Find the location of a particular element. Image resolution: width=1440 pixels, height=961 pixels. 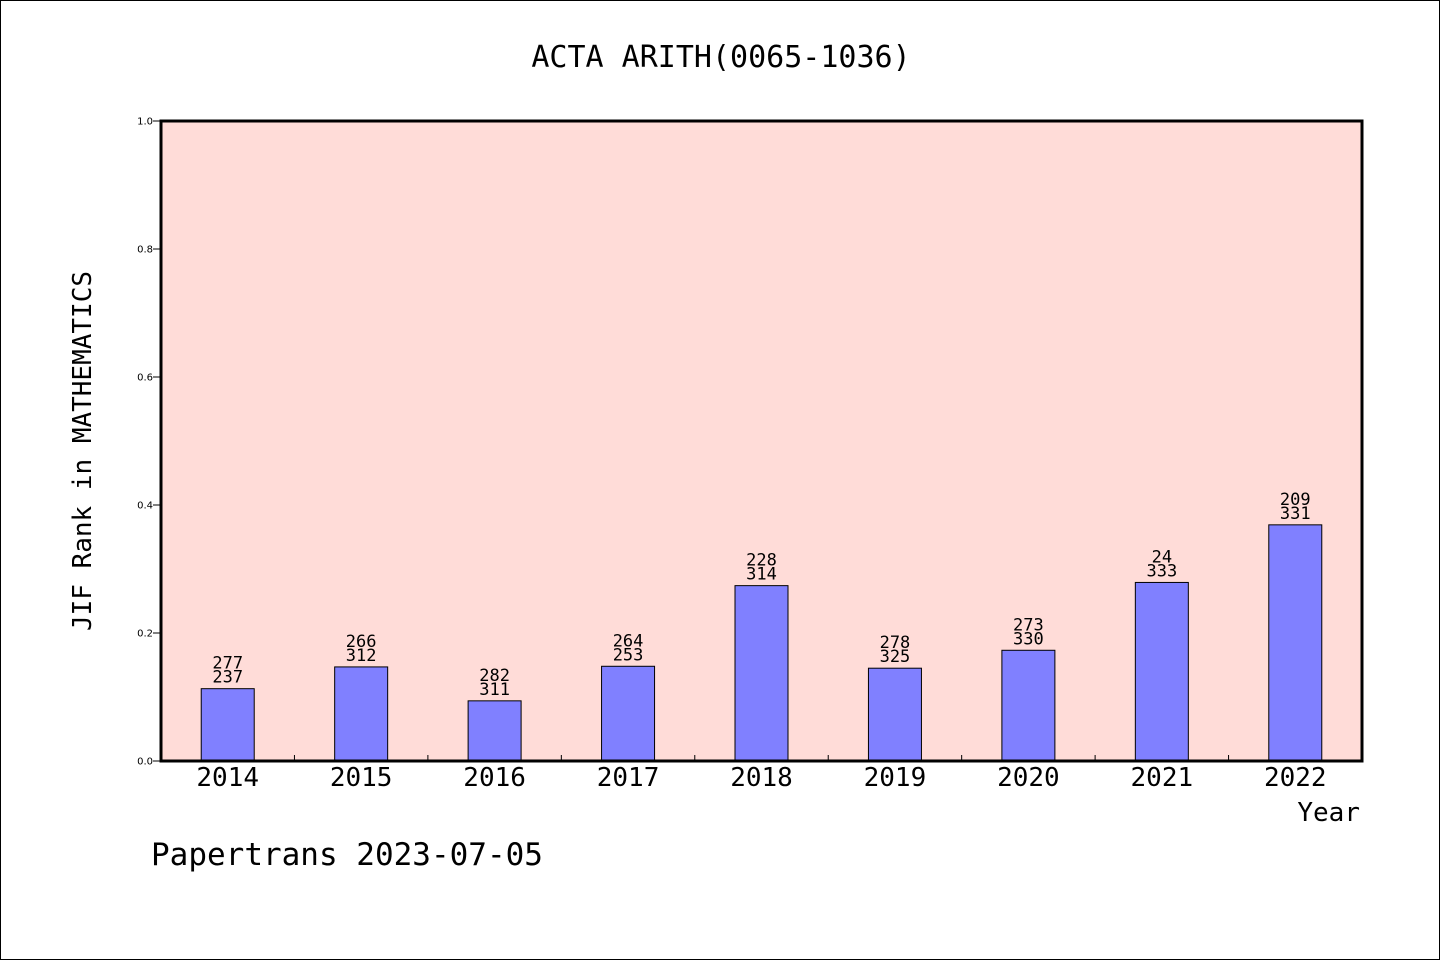

bar-label-bottom: 333 is located at coordinates (1161, 571).